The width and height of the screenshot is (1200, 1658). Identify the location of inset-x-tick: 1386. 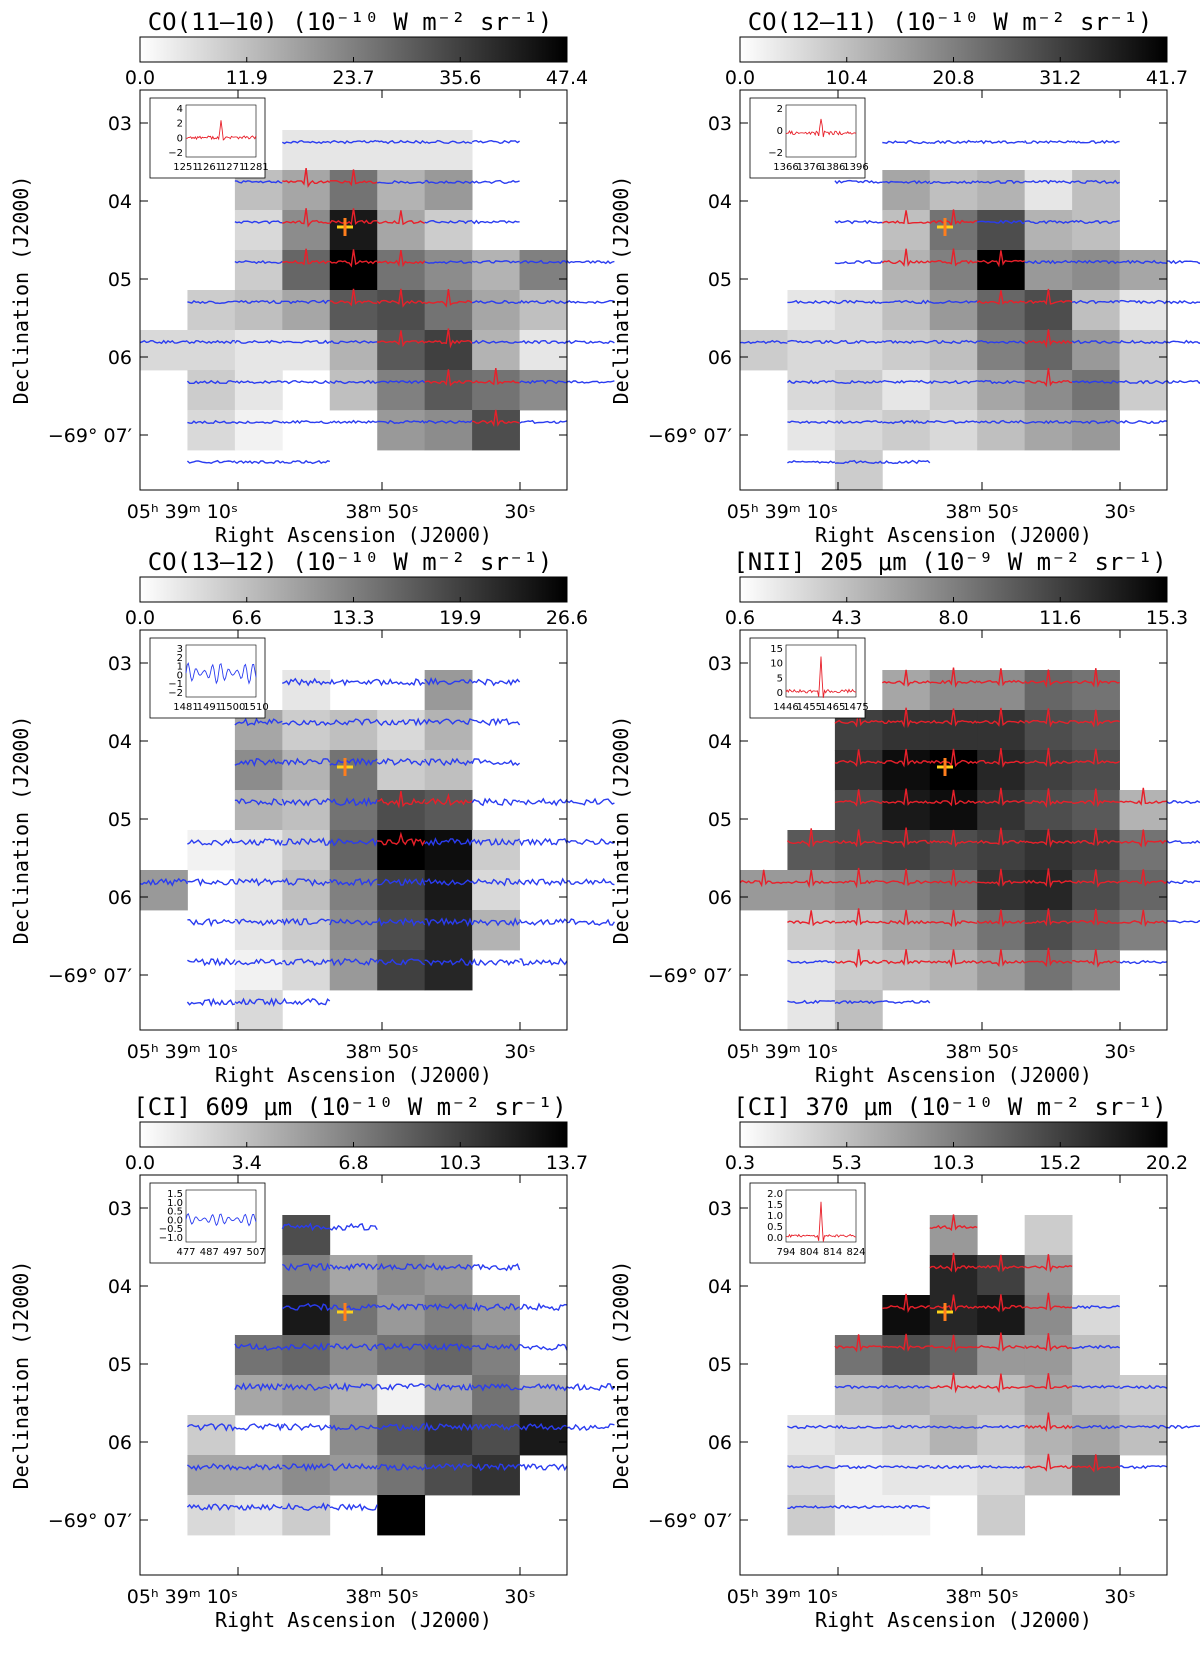
(832, 167).